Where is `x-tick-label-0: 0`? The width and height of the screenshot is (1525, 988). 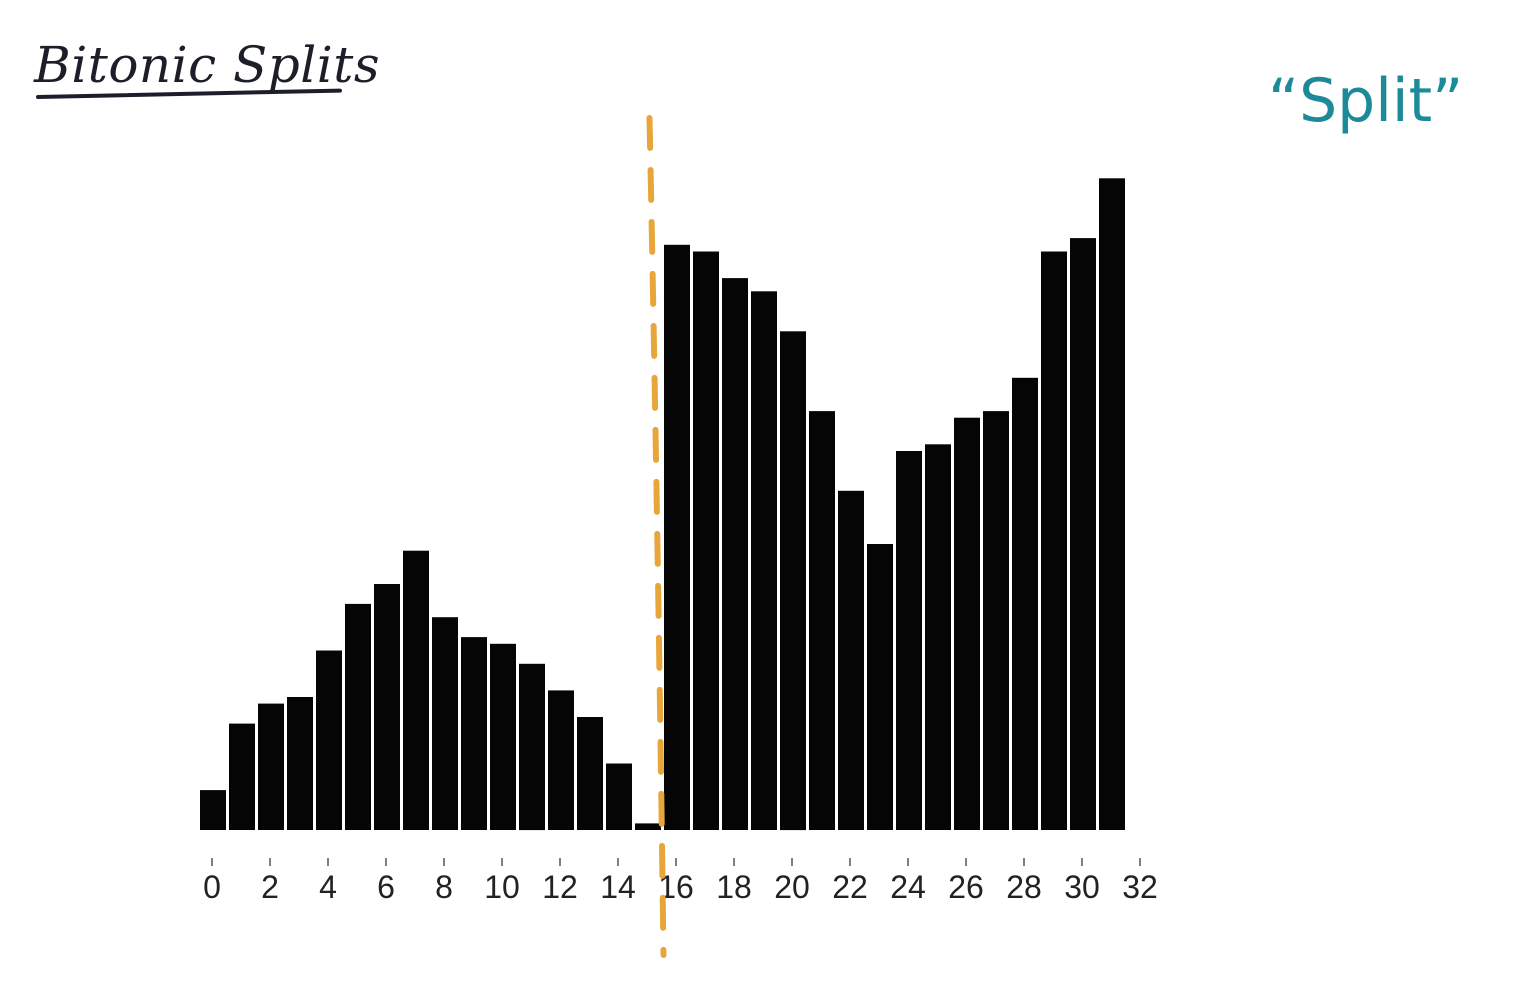
x-tick-label-0: 0 is located at coordinates (212, 887).